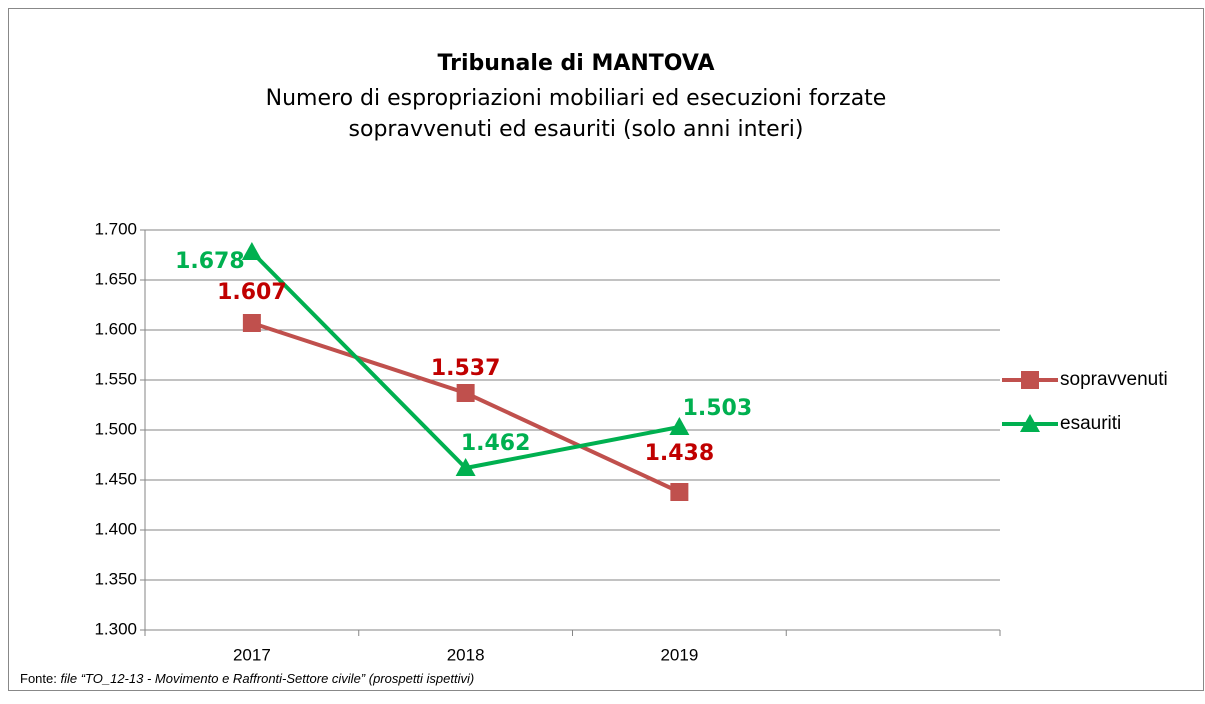 The height and width of the screenshot is (704, 1205). I want to click on chart-title: Tribunale di MANTOVA, so click(576, 63).